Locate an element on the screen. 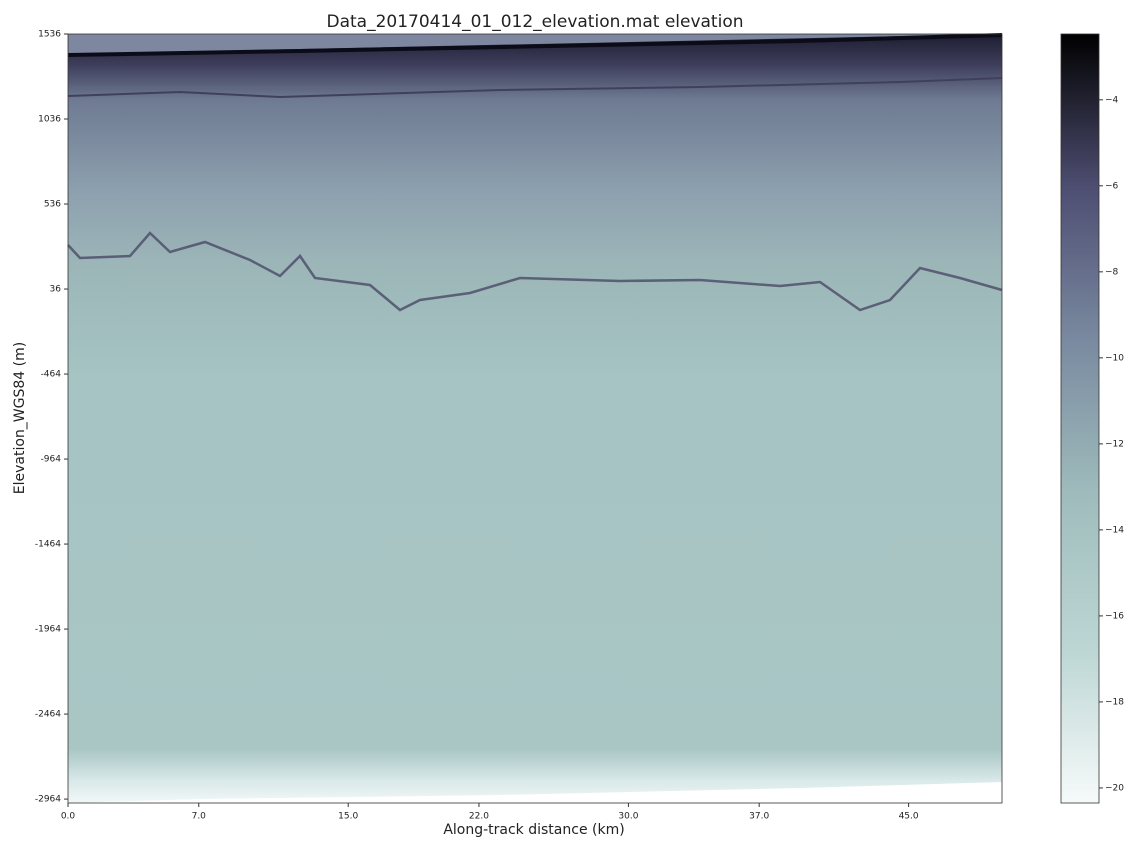  x-tick-label: 37.0 is located at coordinates (759, 817).